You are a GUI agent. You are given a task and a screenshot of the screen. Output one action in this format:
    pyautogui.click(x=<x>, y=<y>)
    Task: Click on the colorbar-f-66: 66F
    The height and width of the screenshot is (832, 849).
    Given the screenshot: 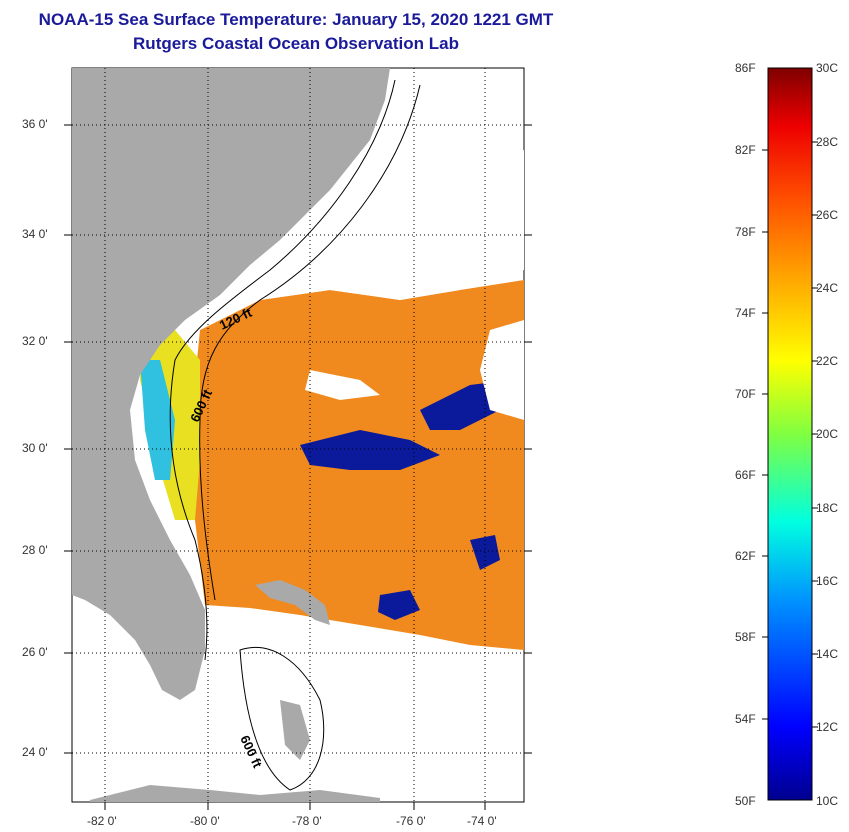 What is the action you would take?
    pyautogui.click(x=745, y=475)
    